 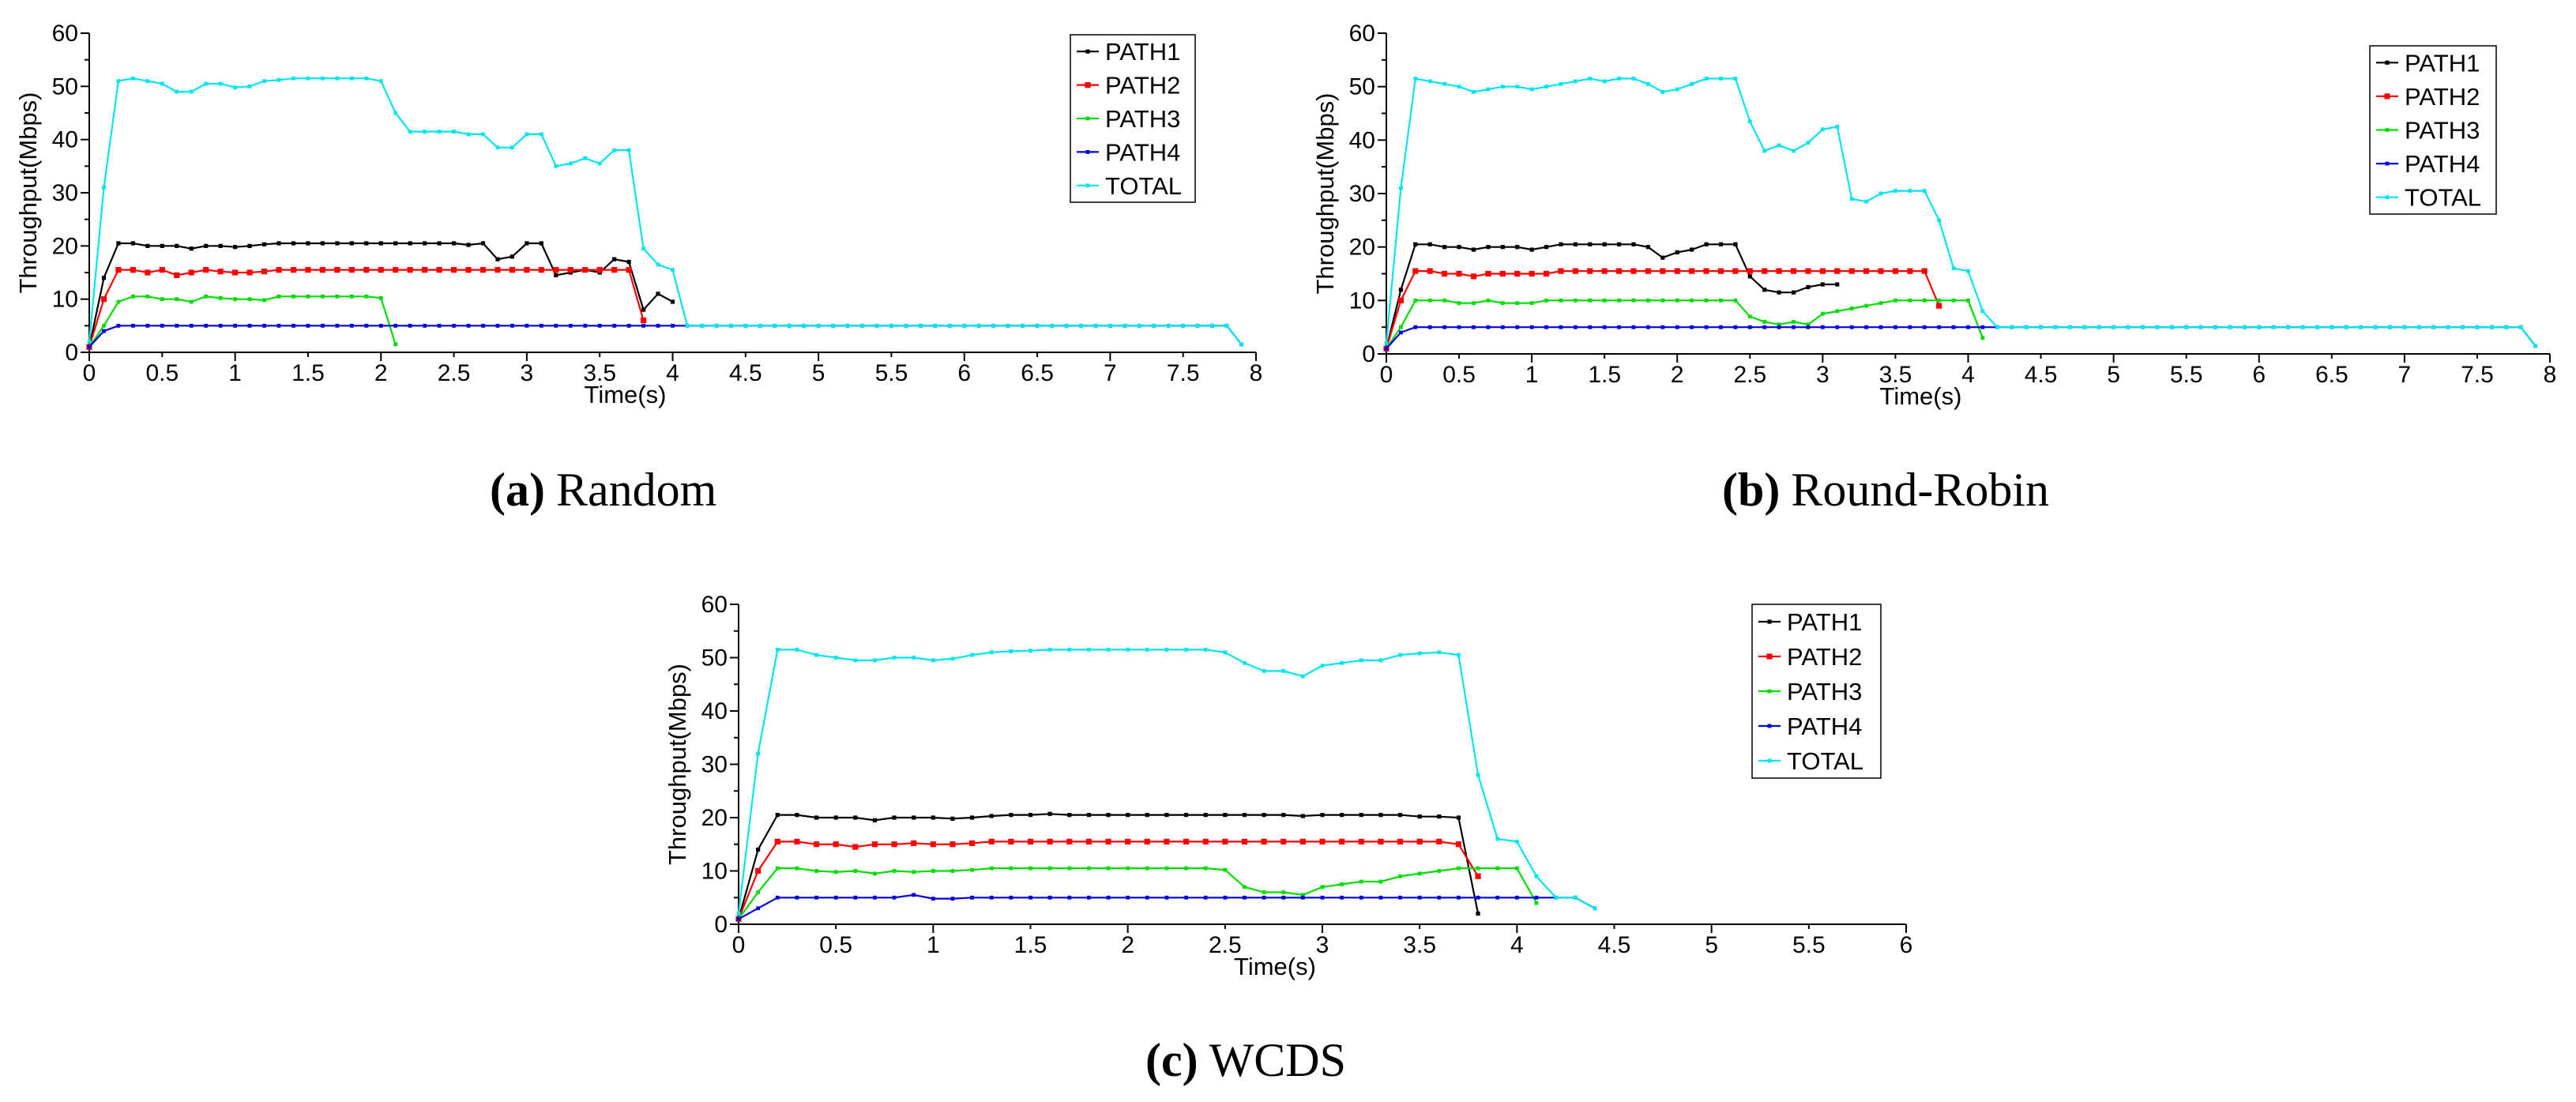 I want to click on legend-marker-path3, so click(x=1087, y=118).